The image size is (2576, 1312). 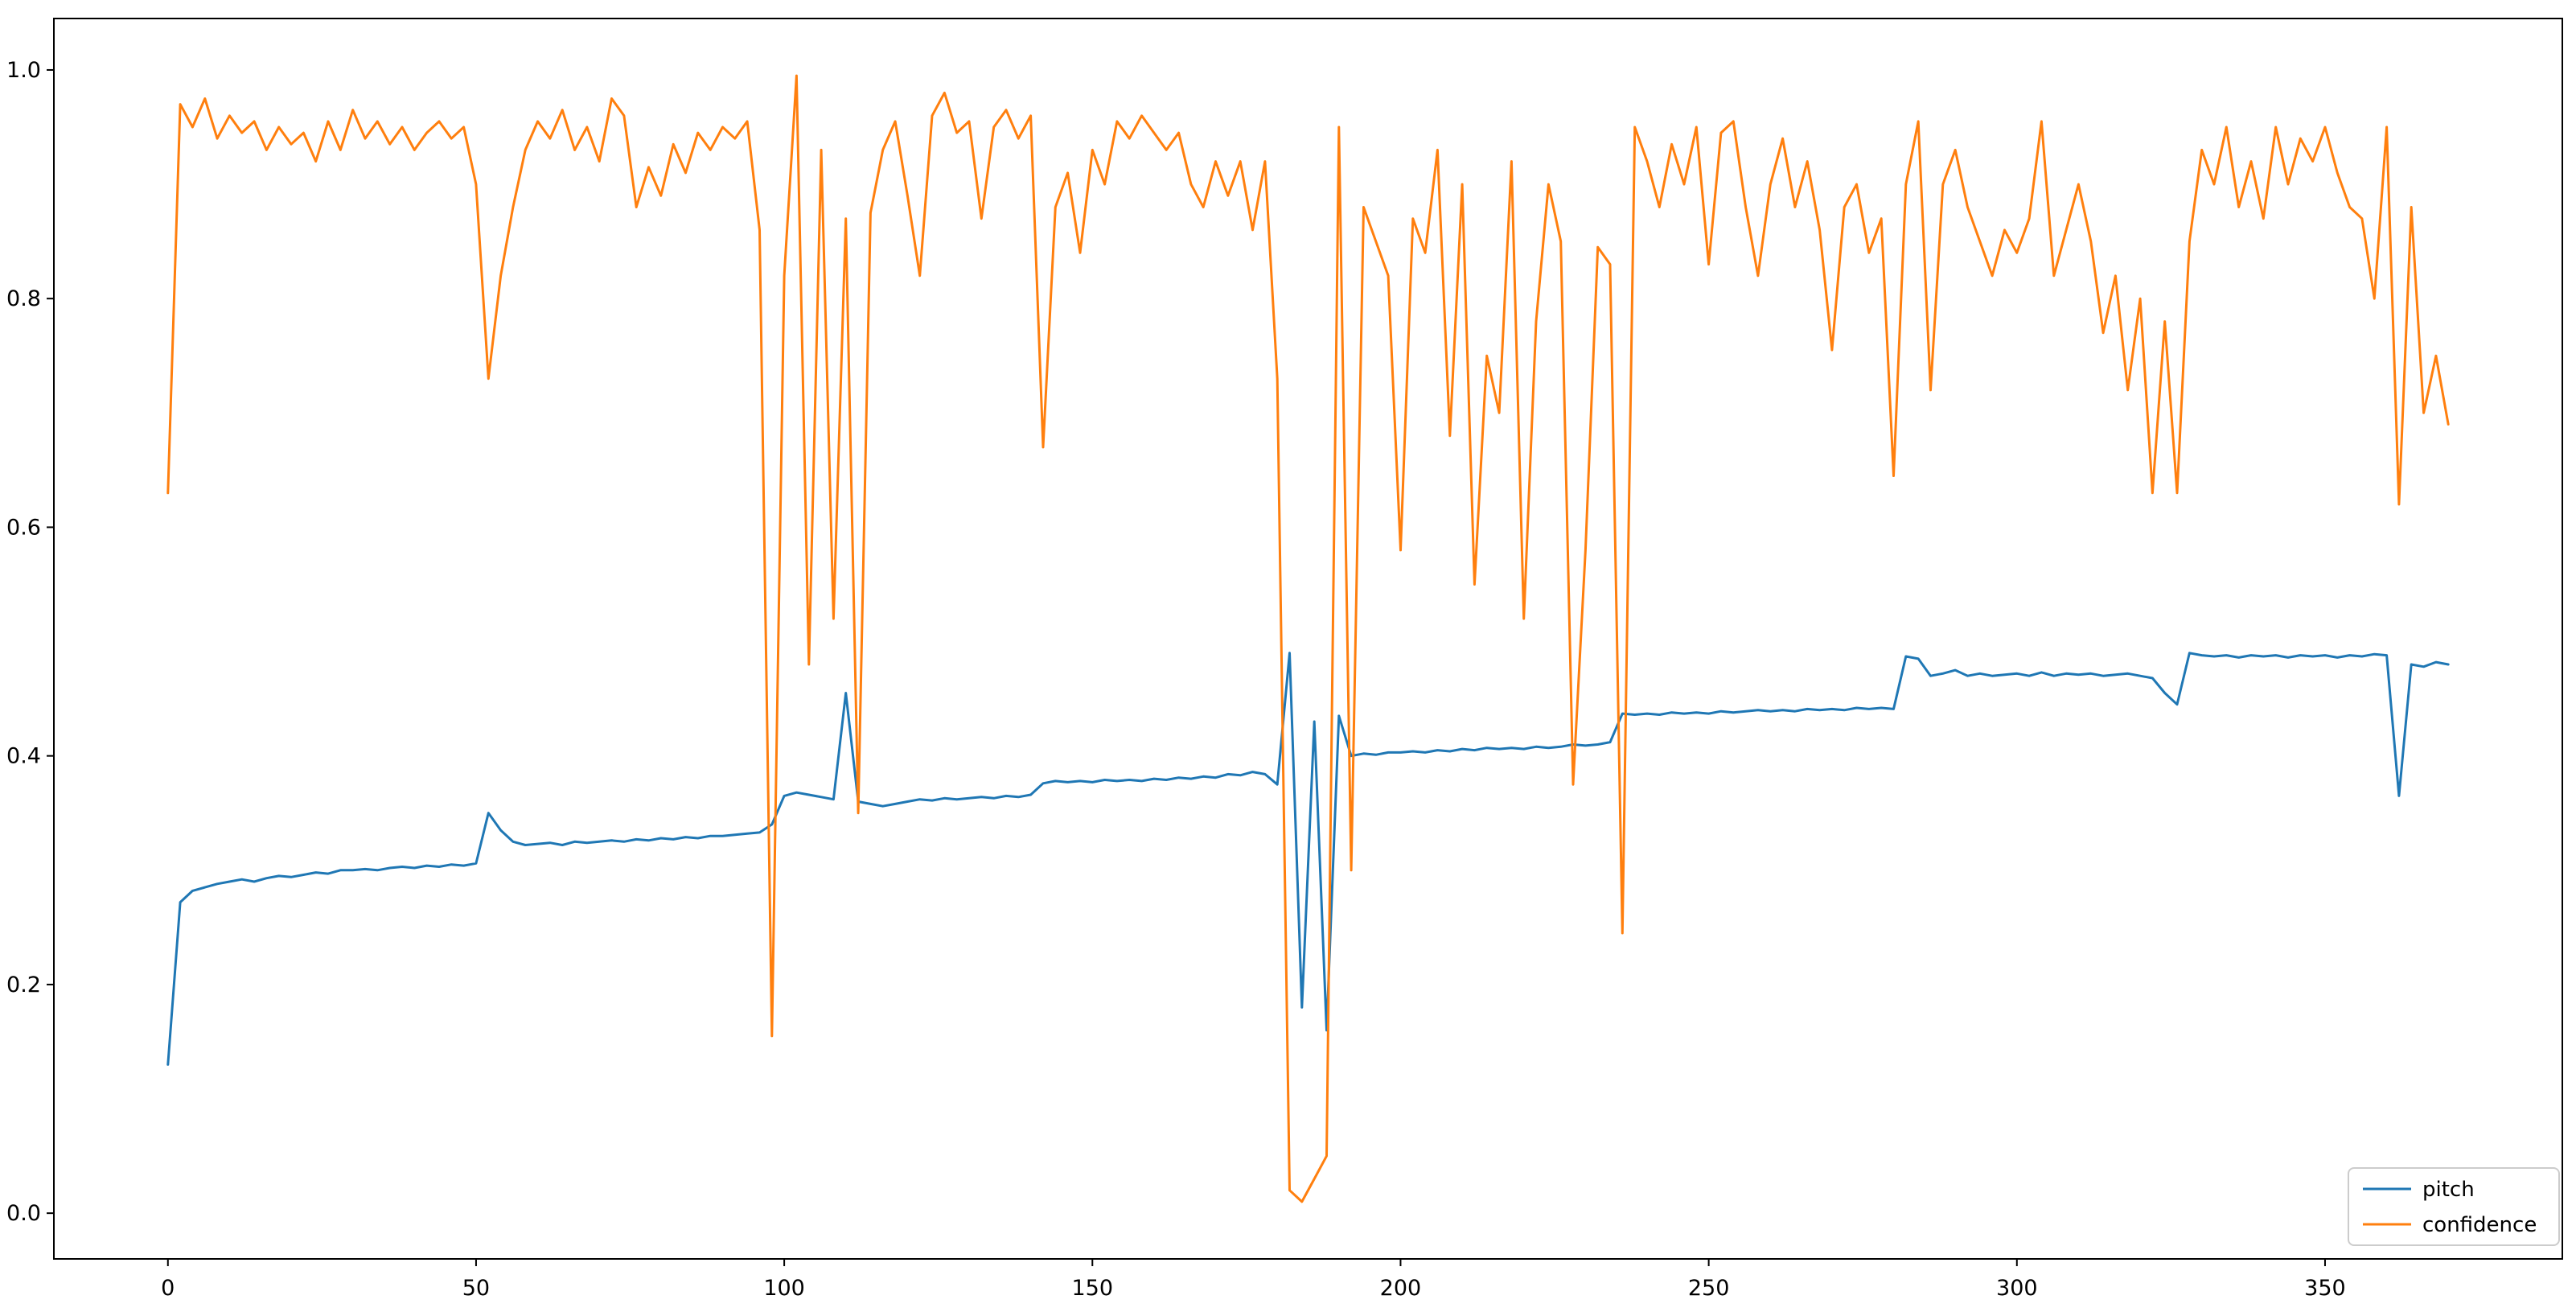 What do you see at coordinates (23, 985) in the screenshot?
I see `y-tick-label: 0.2` at bounding box center [23, 985].